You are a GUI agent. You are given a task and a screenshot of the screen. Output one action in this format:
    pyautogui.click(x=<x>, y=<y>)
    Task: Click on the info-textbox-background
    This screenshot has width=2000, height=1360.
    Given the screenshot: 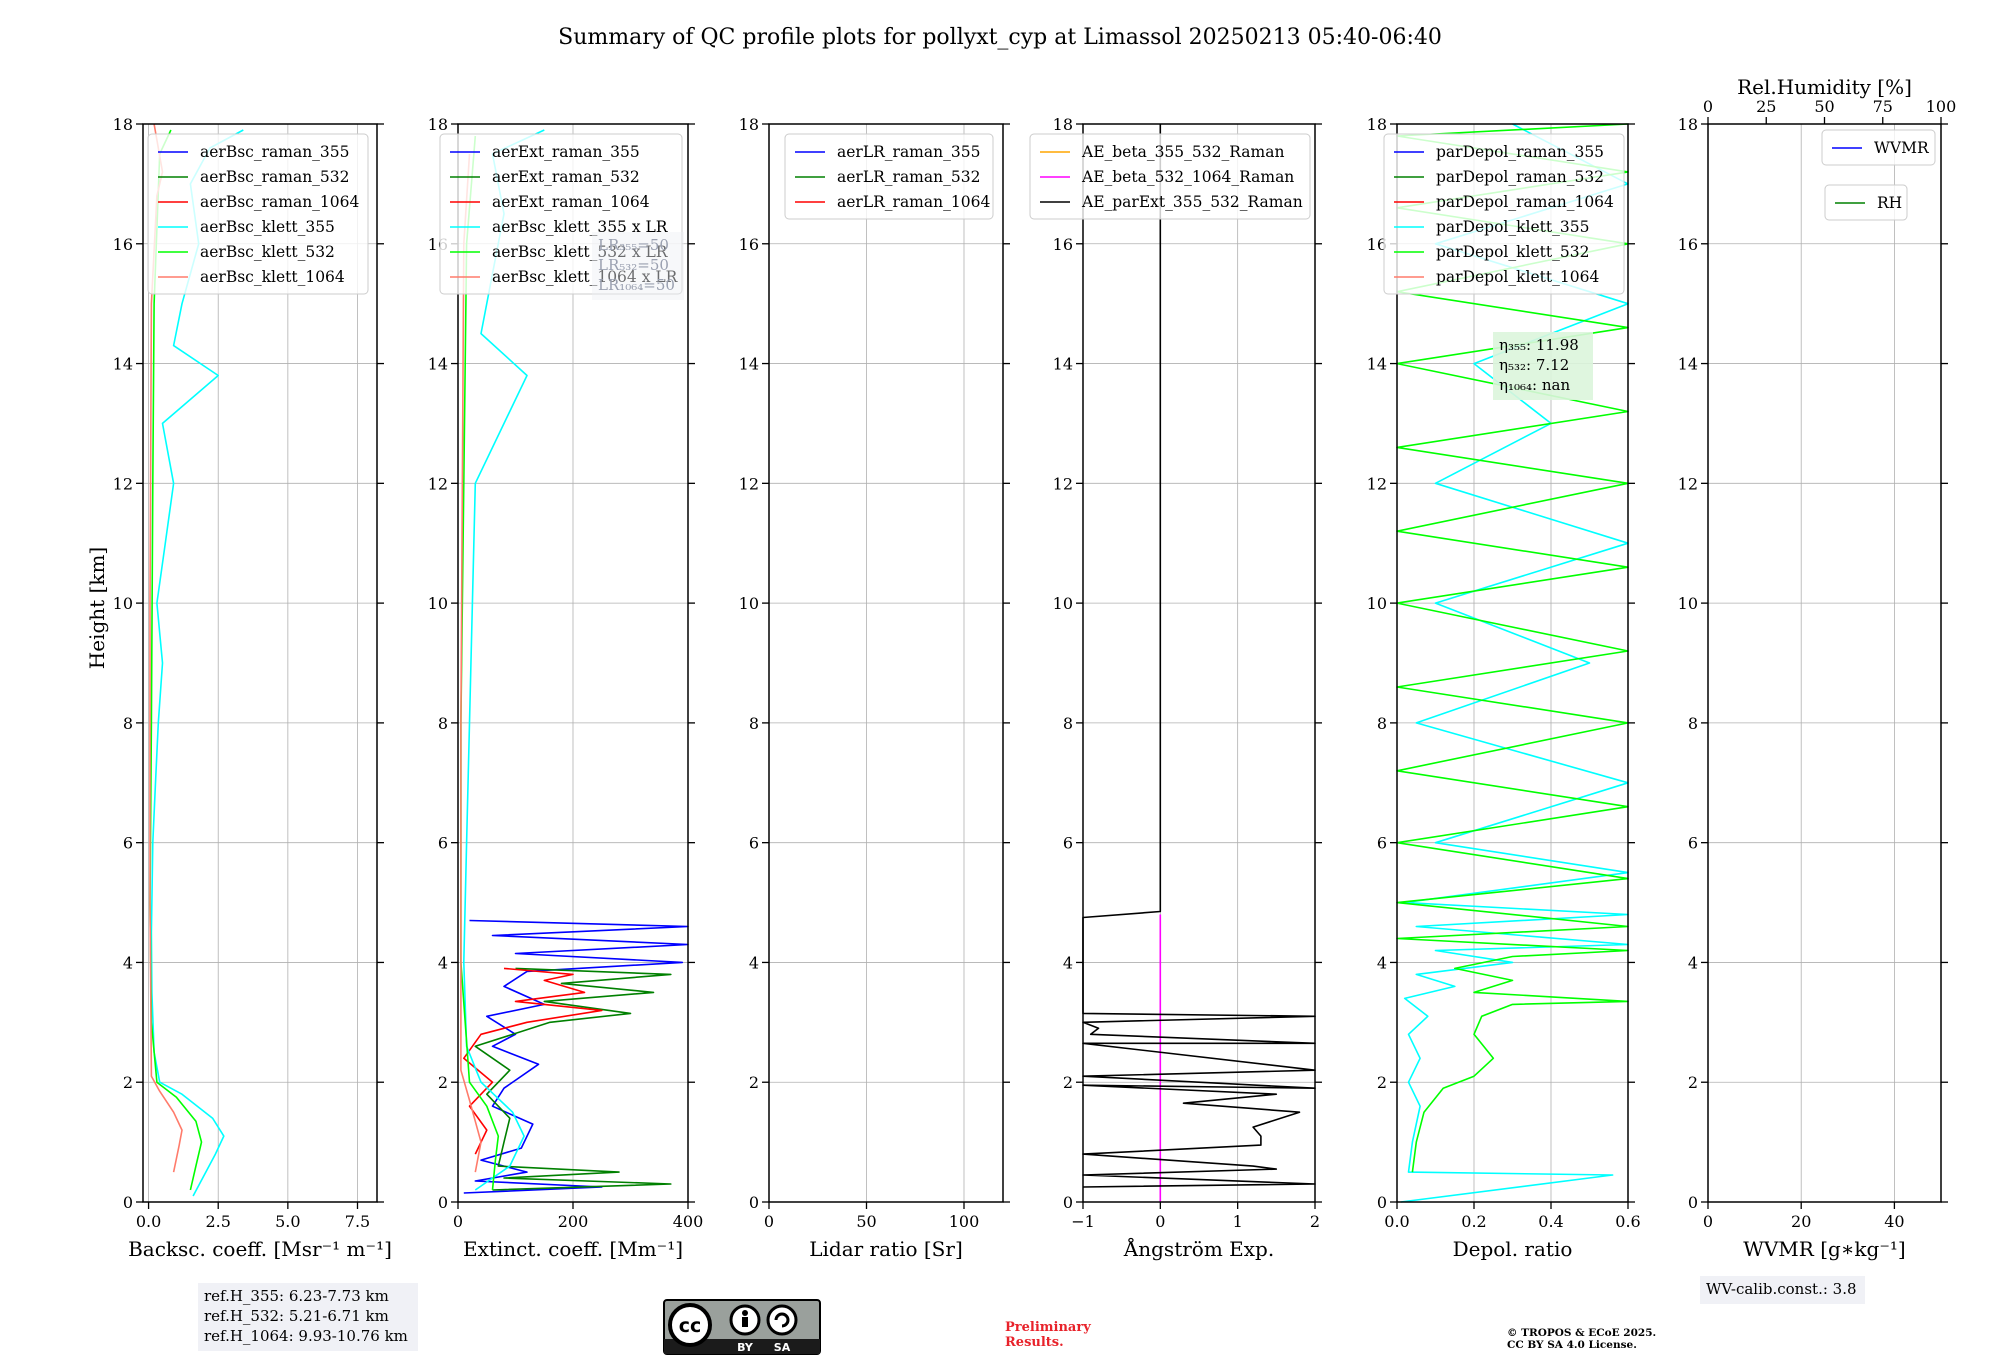 What is the action you would take?
    pyautogui.click(x=1543, y=366)
    